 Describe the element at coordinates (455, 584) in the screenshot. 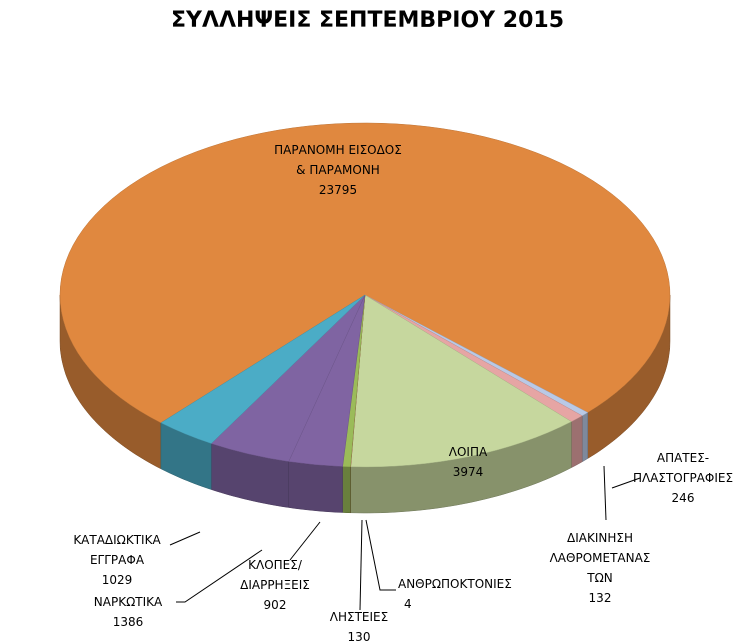

I see `category-label: ΑΝΘΡΩΠΟΚΤΟΝΙΕΣ` at that location.